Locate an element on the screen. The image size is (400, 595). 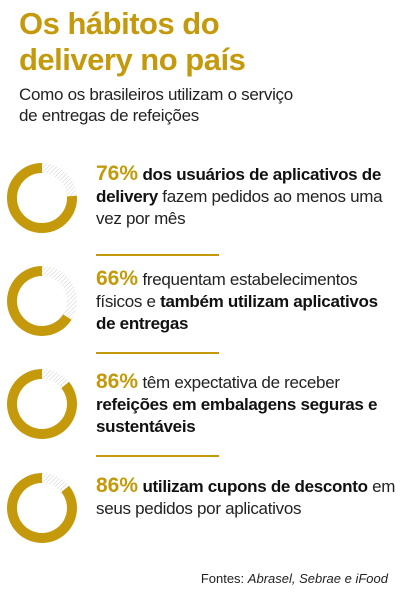
stat-text-1-part-2: fazem pedidos ao menos uma vez por mês is located at coordinates (239, 207).